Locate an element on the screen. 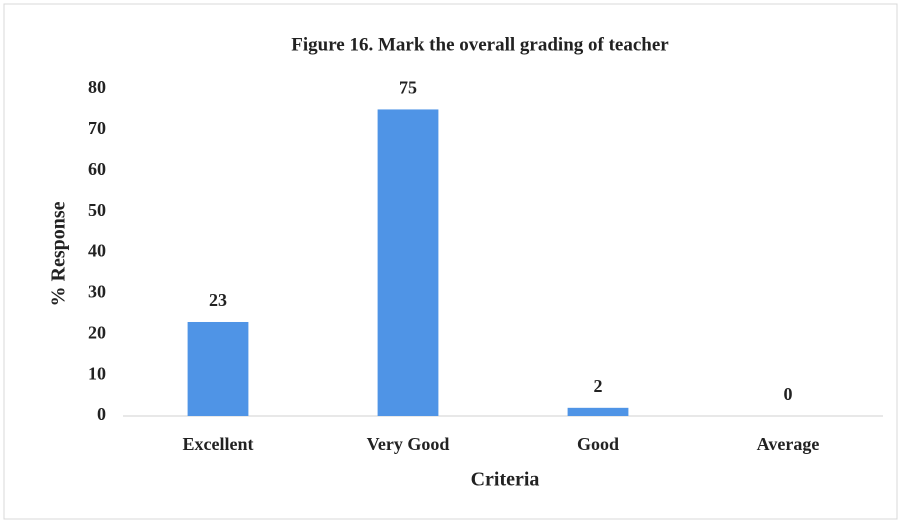  y-tick-label: 0 is located at coordinates (101, 414).